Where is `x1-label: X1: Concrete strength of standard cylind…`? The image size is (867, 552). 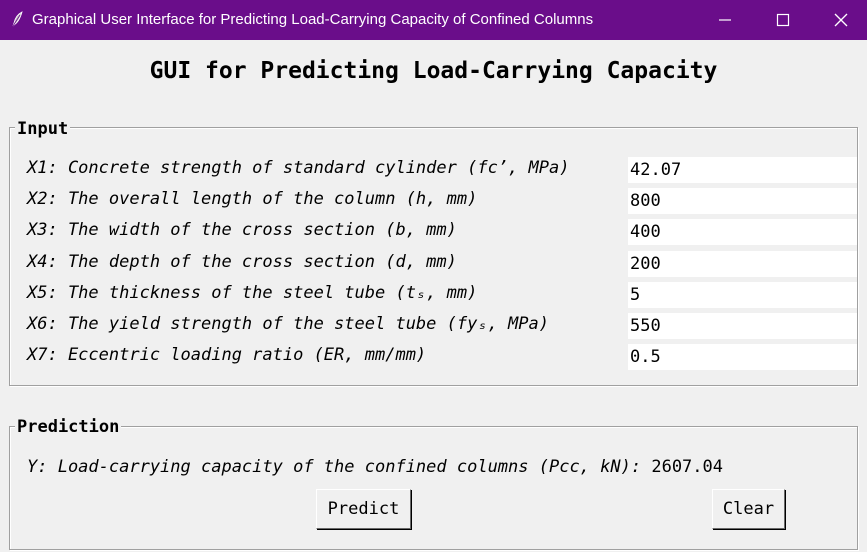
x1-label: X1: Concrete strength of standard cylind… is located at coordinates (298, 168).